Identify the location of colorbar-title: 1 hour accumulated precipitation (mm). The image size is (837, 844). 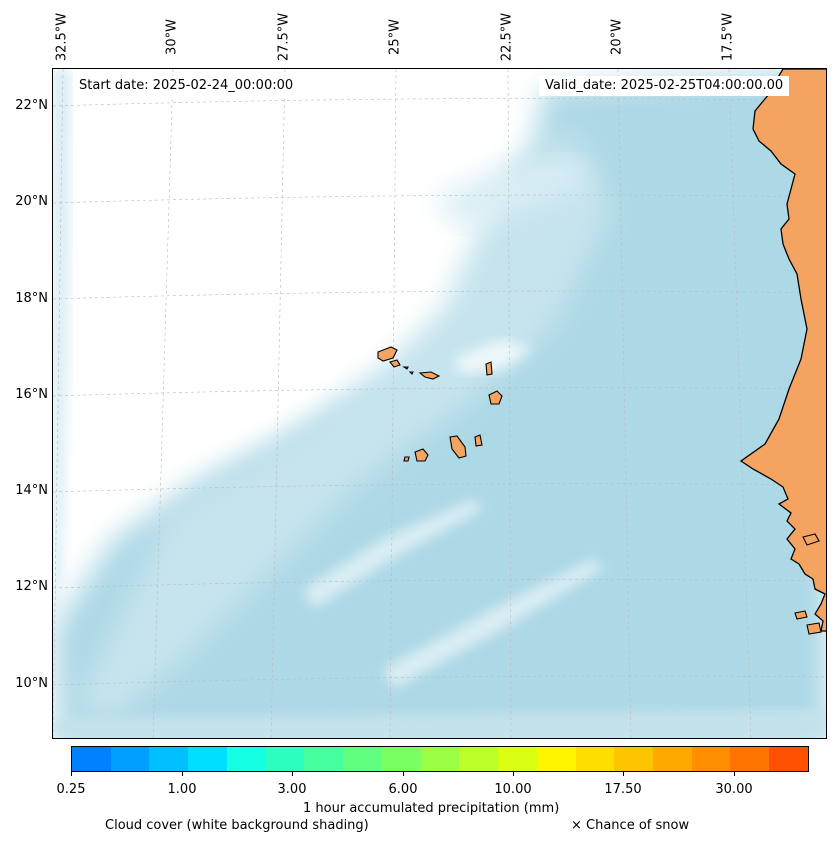
(431, 808).